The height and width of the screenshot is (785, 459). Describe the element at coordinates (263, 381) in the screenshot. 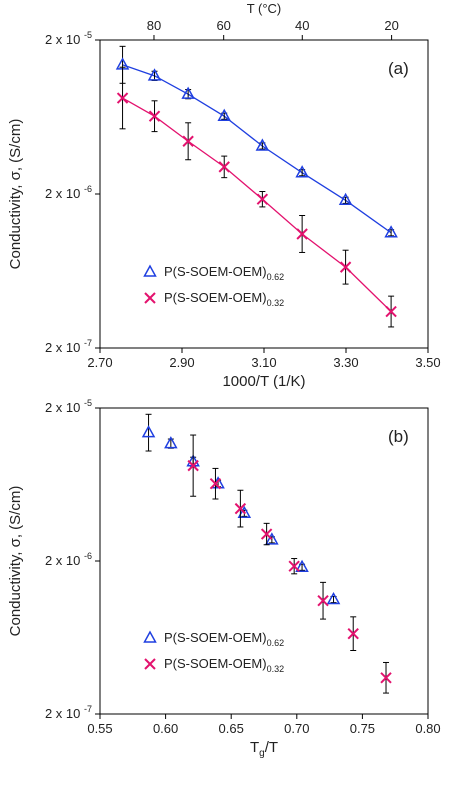

I see `x-axis-label: 1000/T (1/K)` at that location.